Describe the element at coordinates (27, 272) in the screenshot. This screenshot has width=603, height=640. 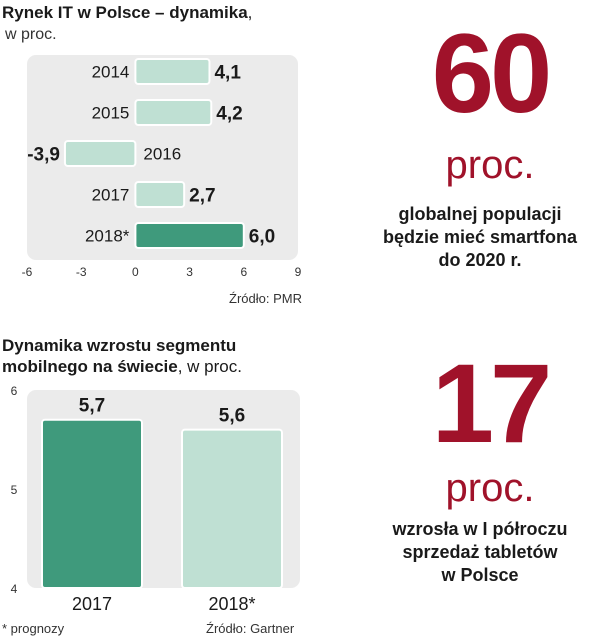
I see `x-tick-label: -6` at that location.